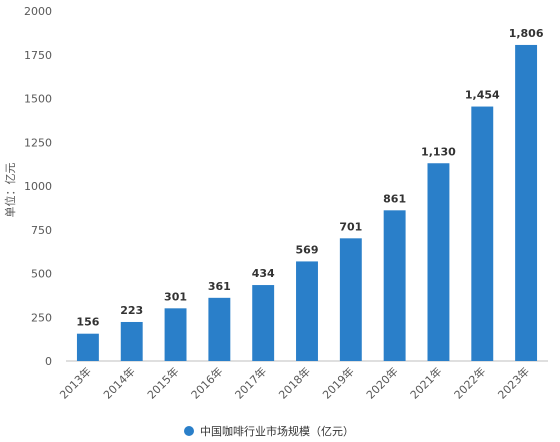  Describe the element at coordinates (250, 382) in the screenshot. I see `x-tick-label: 2017年` at that location.